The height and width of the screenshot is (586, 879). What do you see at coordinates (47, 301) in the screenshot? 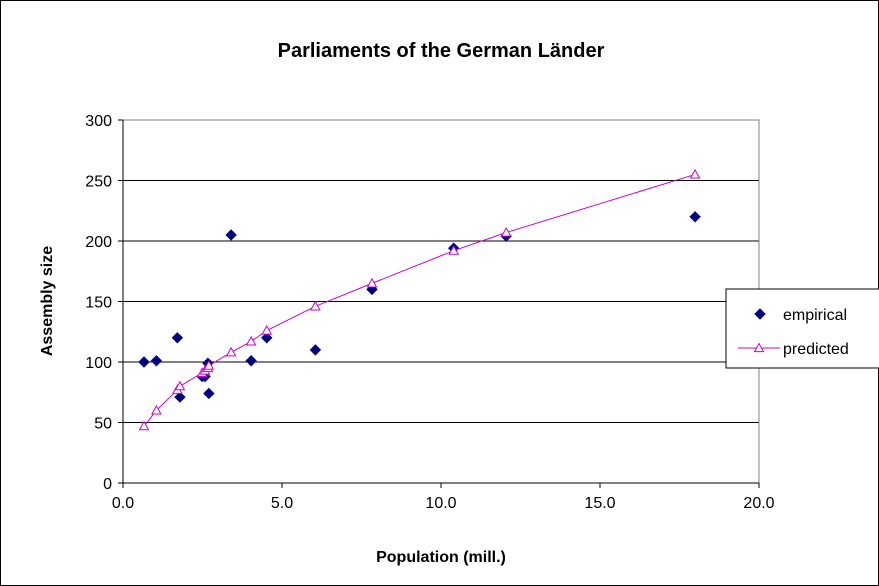
I see `y-axis-title: Assembly size` at bounding box center [47, 301].